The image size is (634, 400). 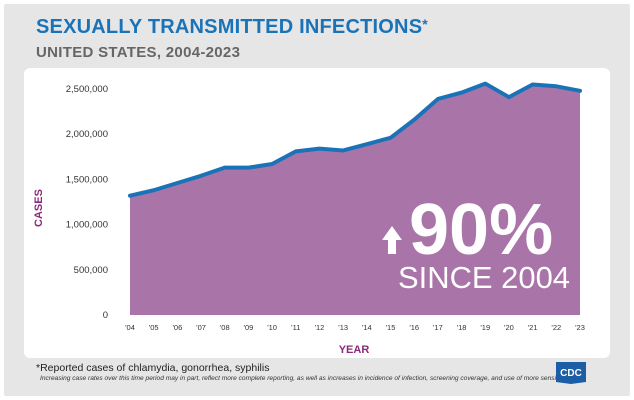 I want to click on x-tick-label: '15, so click(x=391, y=327).